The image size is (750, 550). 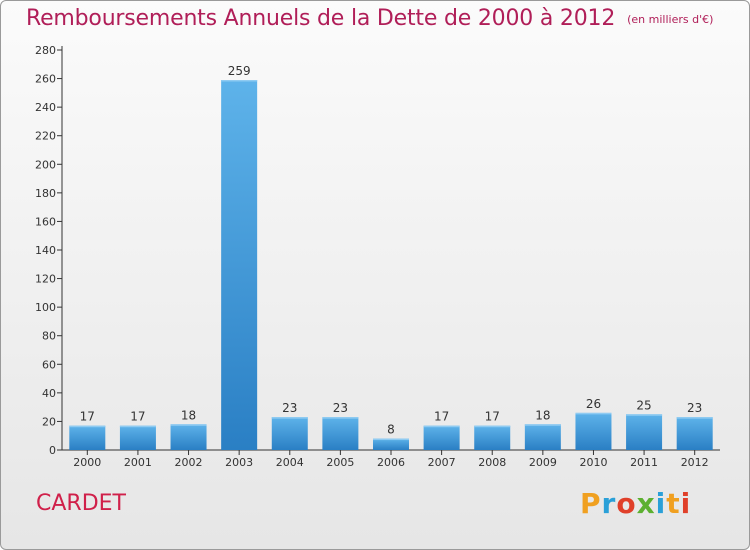 What do you see at coordinates (45, 250) in the screenshot?
I see `y-tick-label: 140` at bounding box center [45, 250].